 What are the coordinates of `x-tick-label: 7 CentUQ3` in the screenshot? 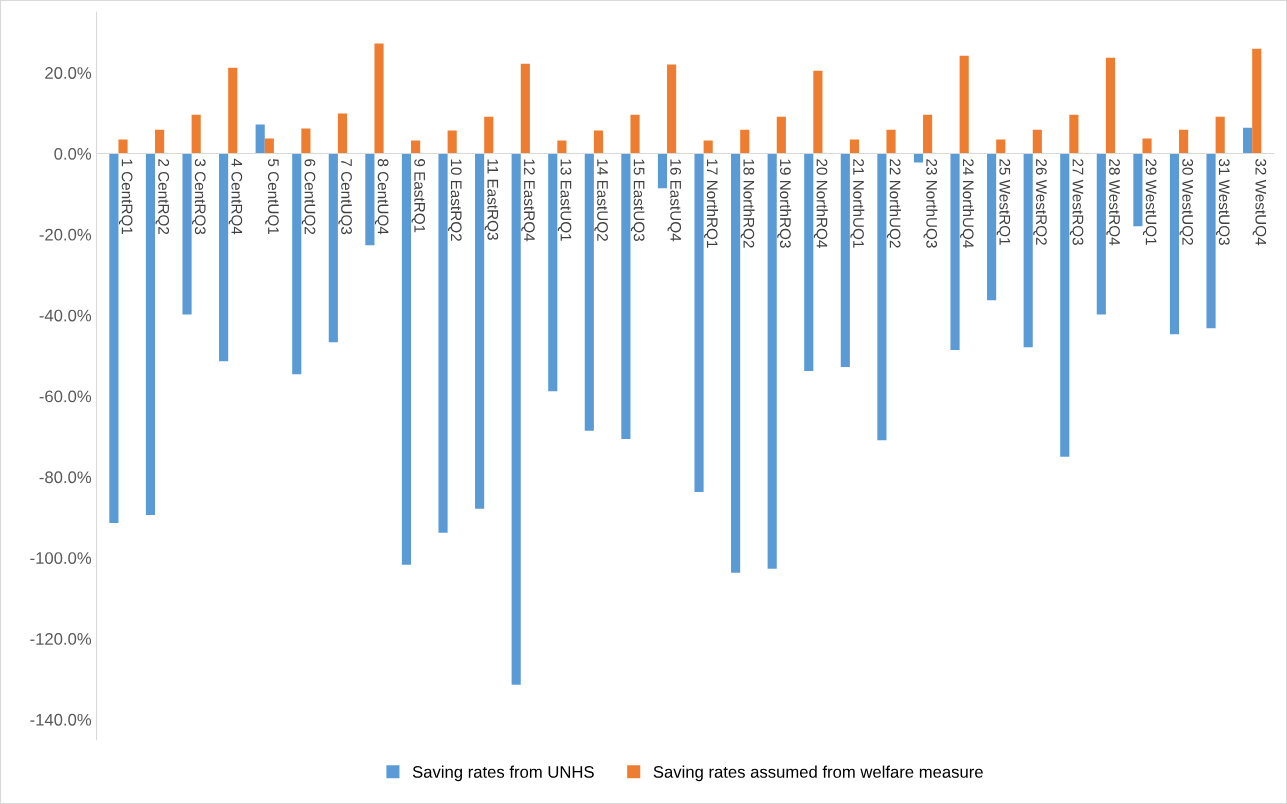 It's located at (345, 197).